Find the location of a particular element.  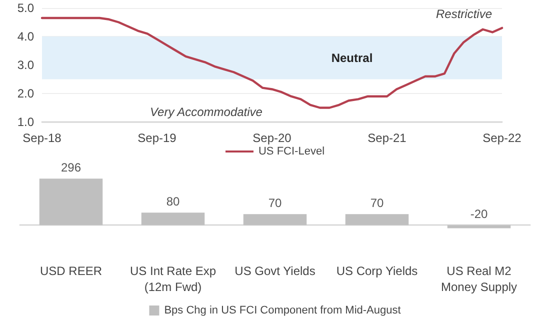

x-tick-label: USD REER is located at coordinates (71, 271).